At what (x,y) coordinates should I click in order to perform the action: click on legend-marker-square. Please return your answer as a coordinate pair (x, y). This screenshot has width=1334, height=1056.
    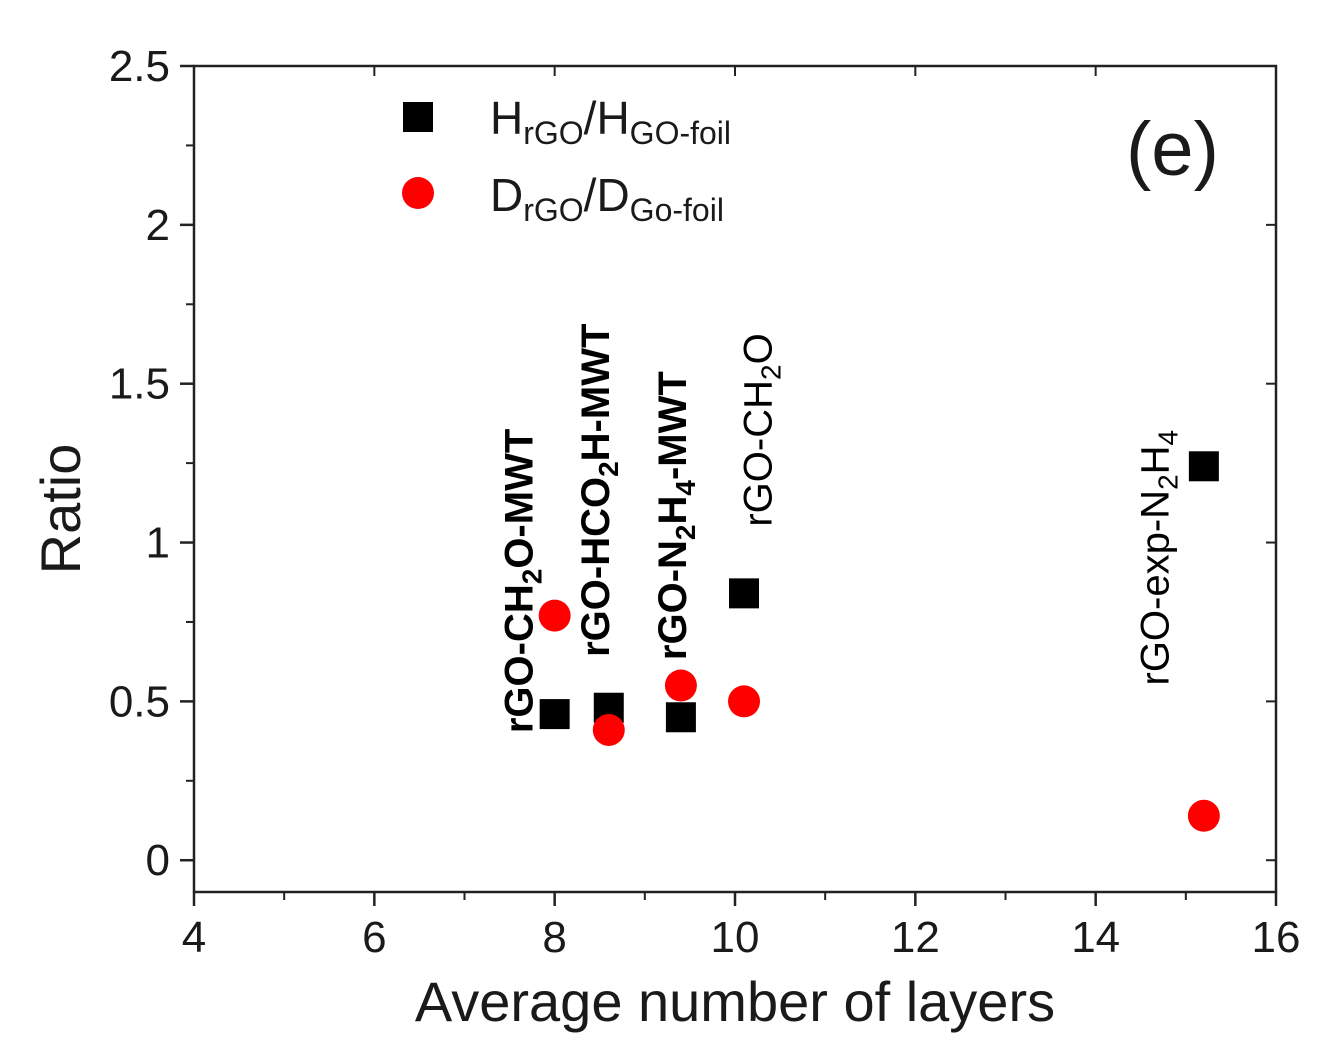
    Looking at the image, I should click on (418, 117).